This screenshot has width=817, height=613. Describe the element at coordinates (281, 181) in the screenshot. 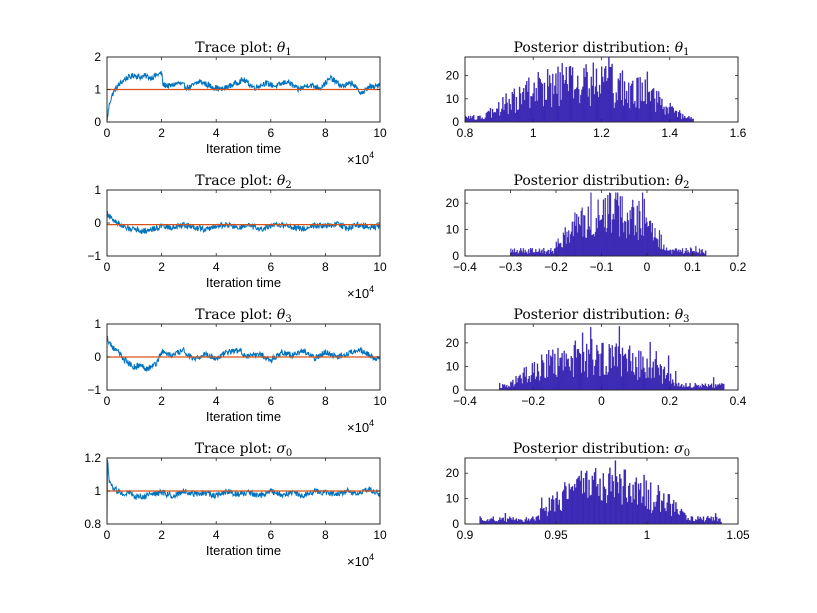

I see `trace-plot-2-title-symbol: θ` at that location.